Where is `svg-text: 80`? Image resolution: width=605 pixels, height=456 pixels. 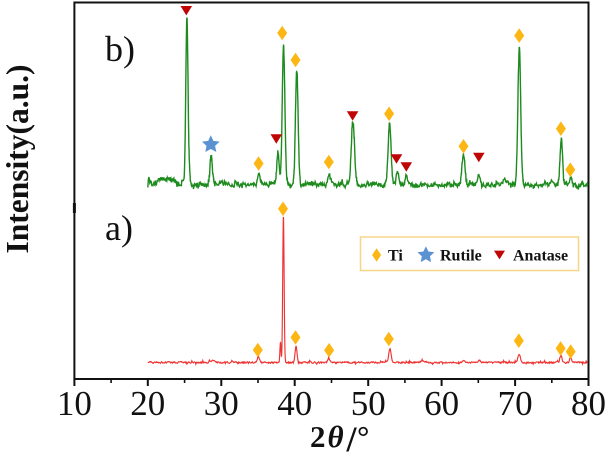 svg-text: 80 is located at coordinates (588, 403).